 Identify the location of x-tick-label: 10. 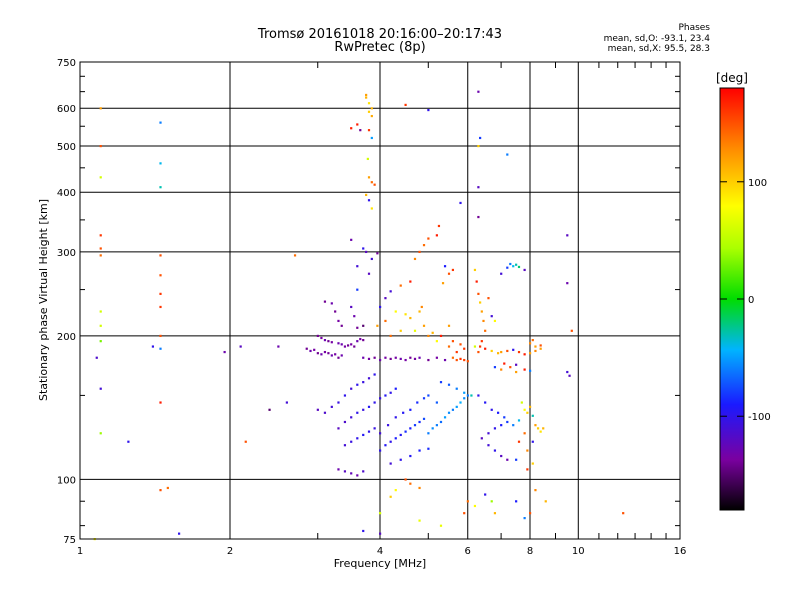
(578, 551).